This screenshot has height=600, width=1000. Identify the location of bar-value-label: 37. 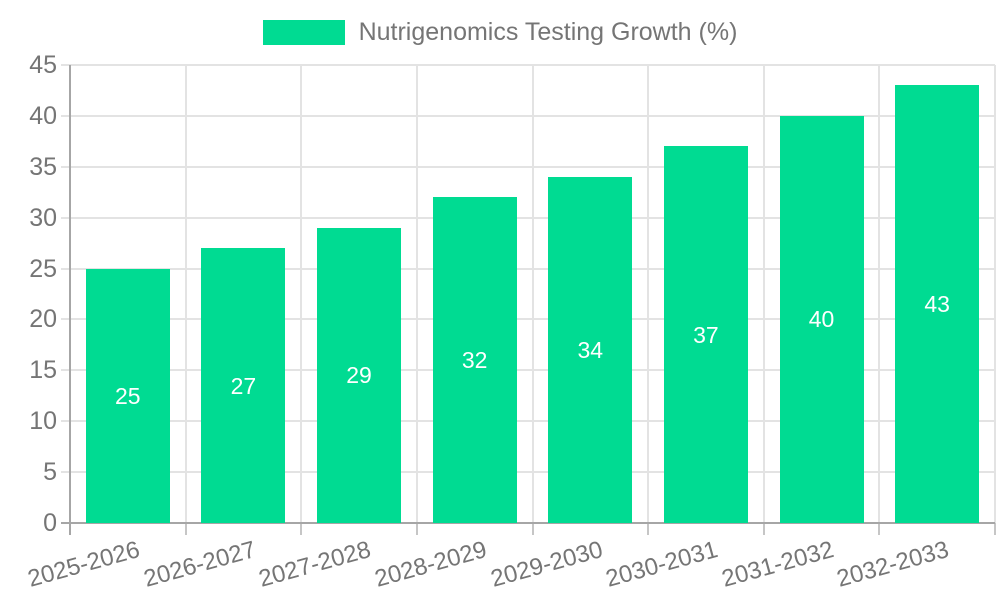
(706, 334).